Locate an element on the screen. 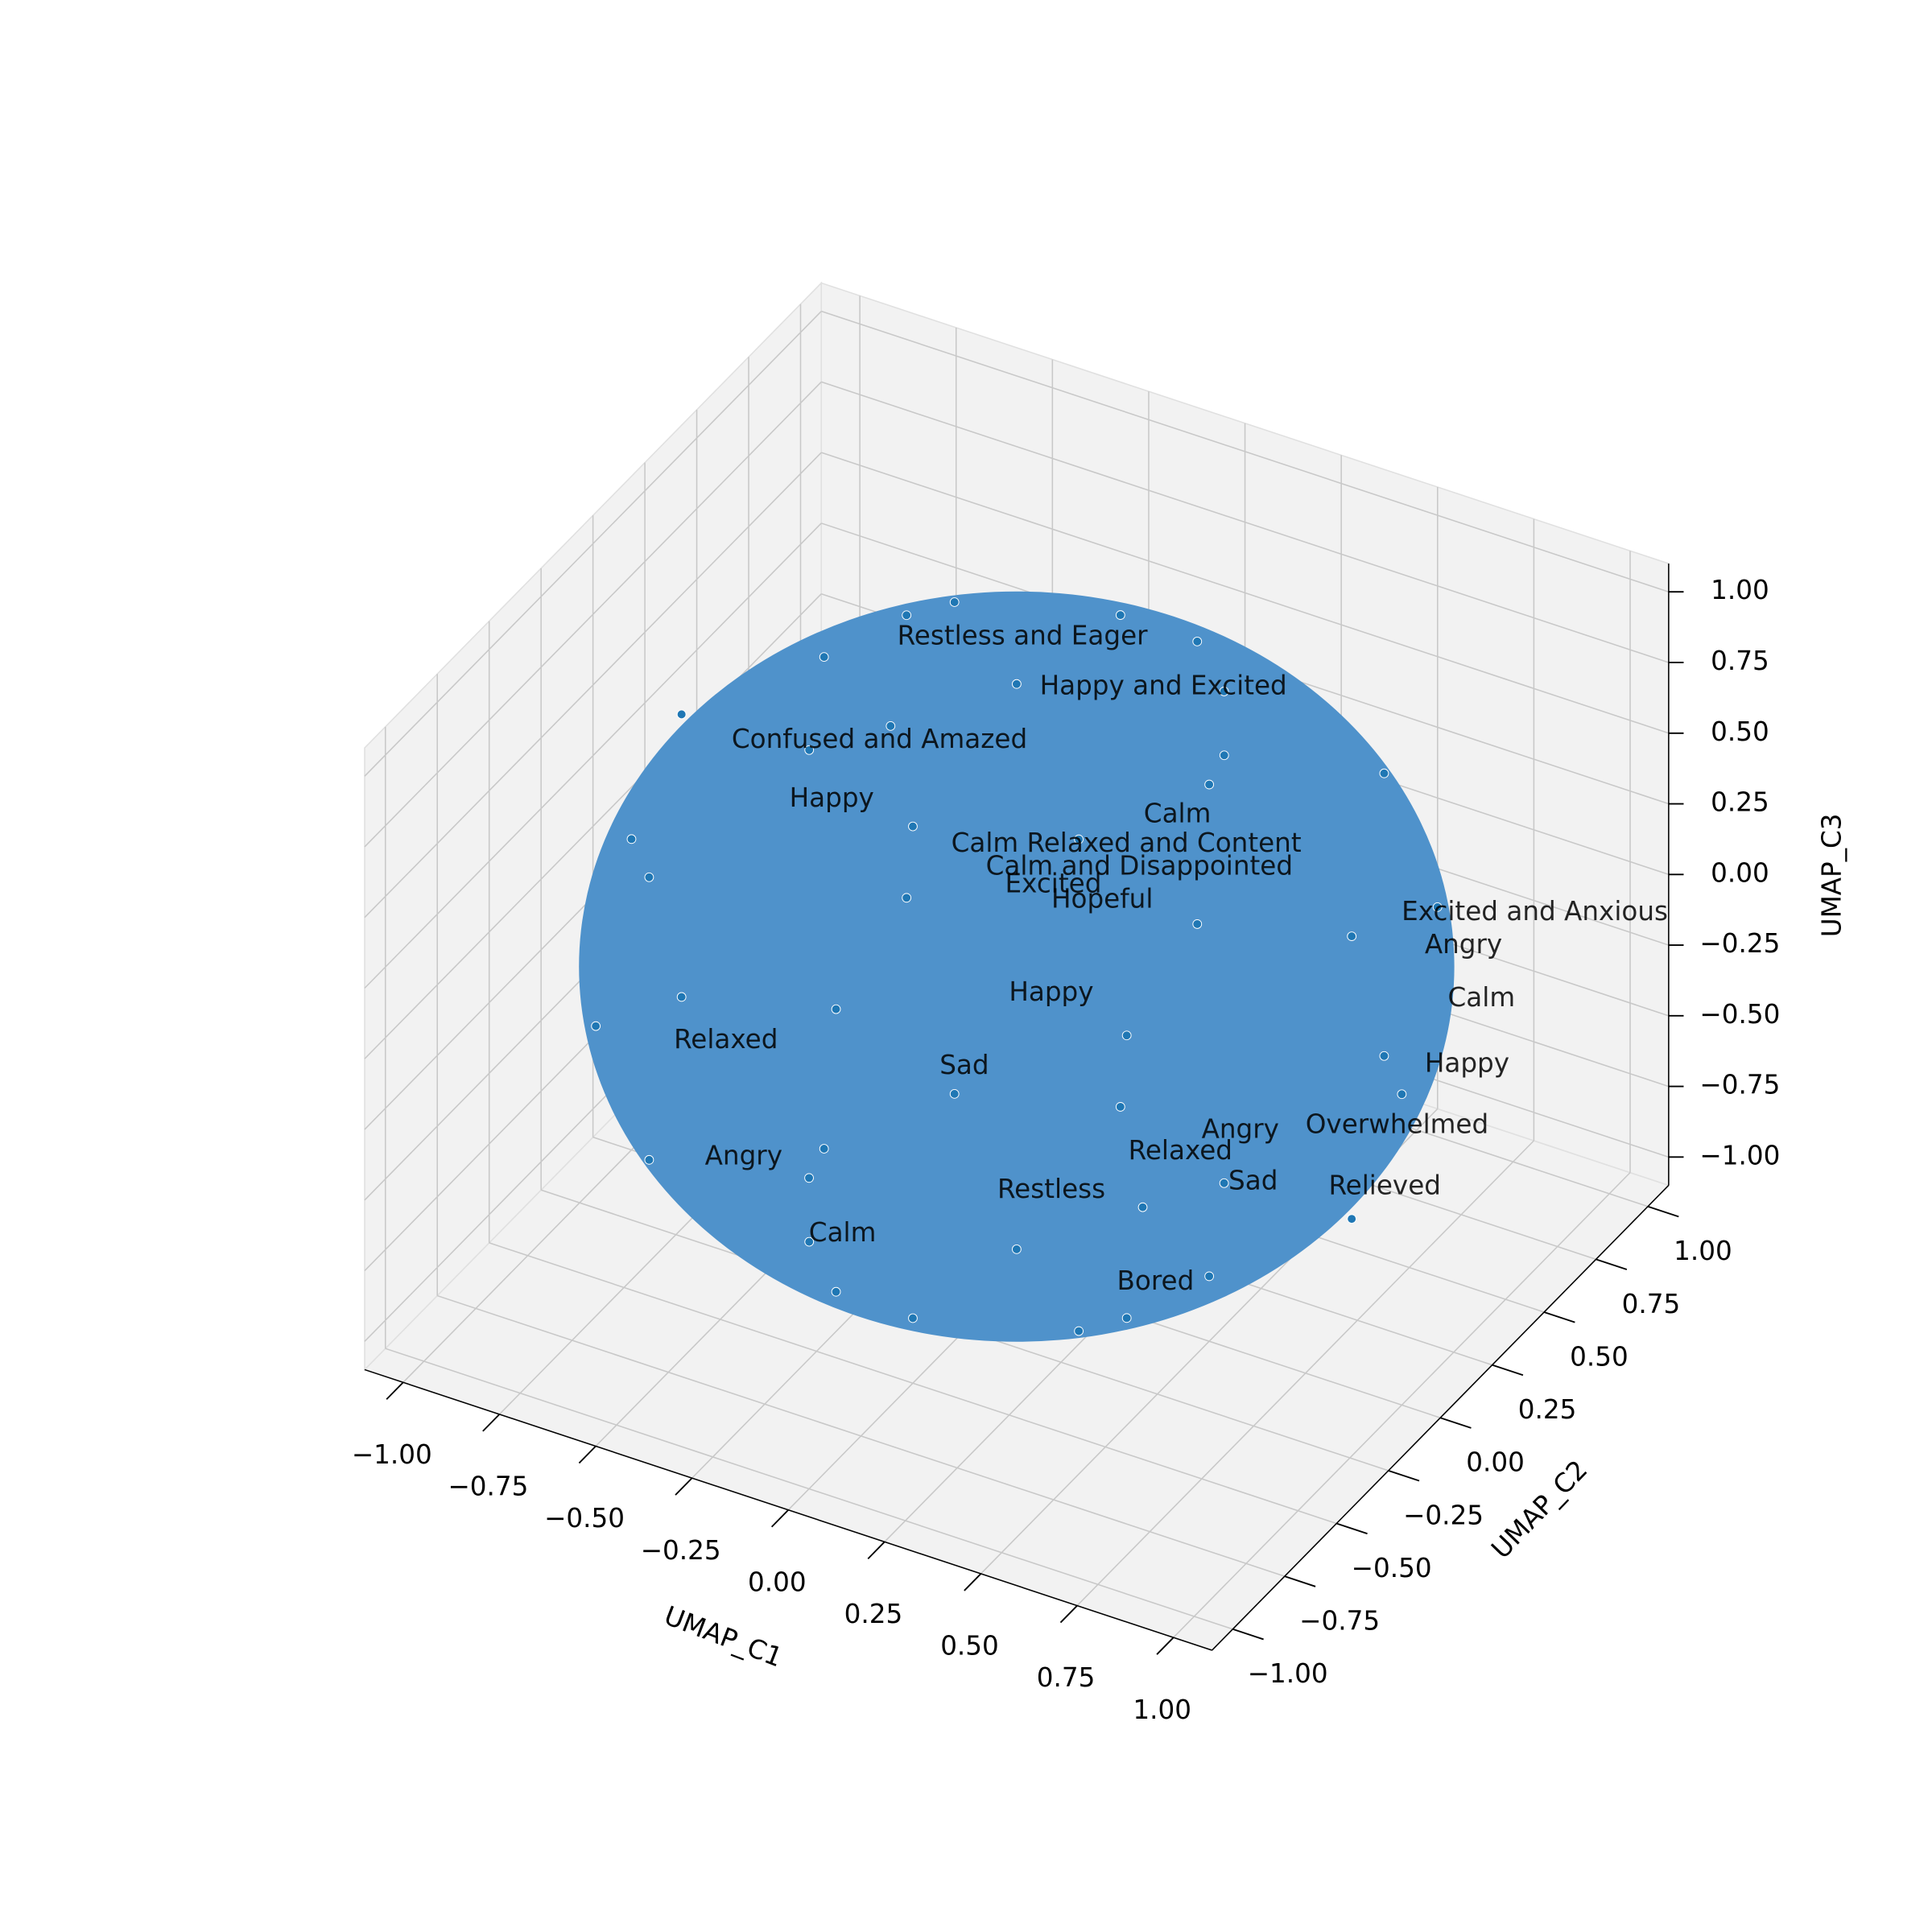 This screenshot has width=1932, height=1932. z-tick-label: 0.00 is located at coordinates (1740, 872).